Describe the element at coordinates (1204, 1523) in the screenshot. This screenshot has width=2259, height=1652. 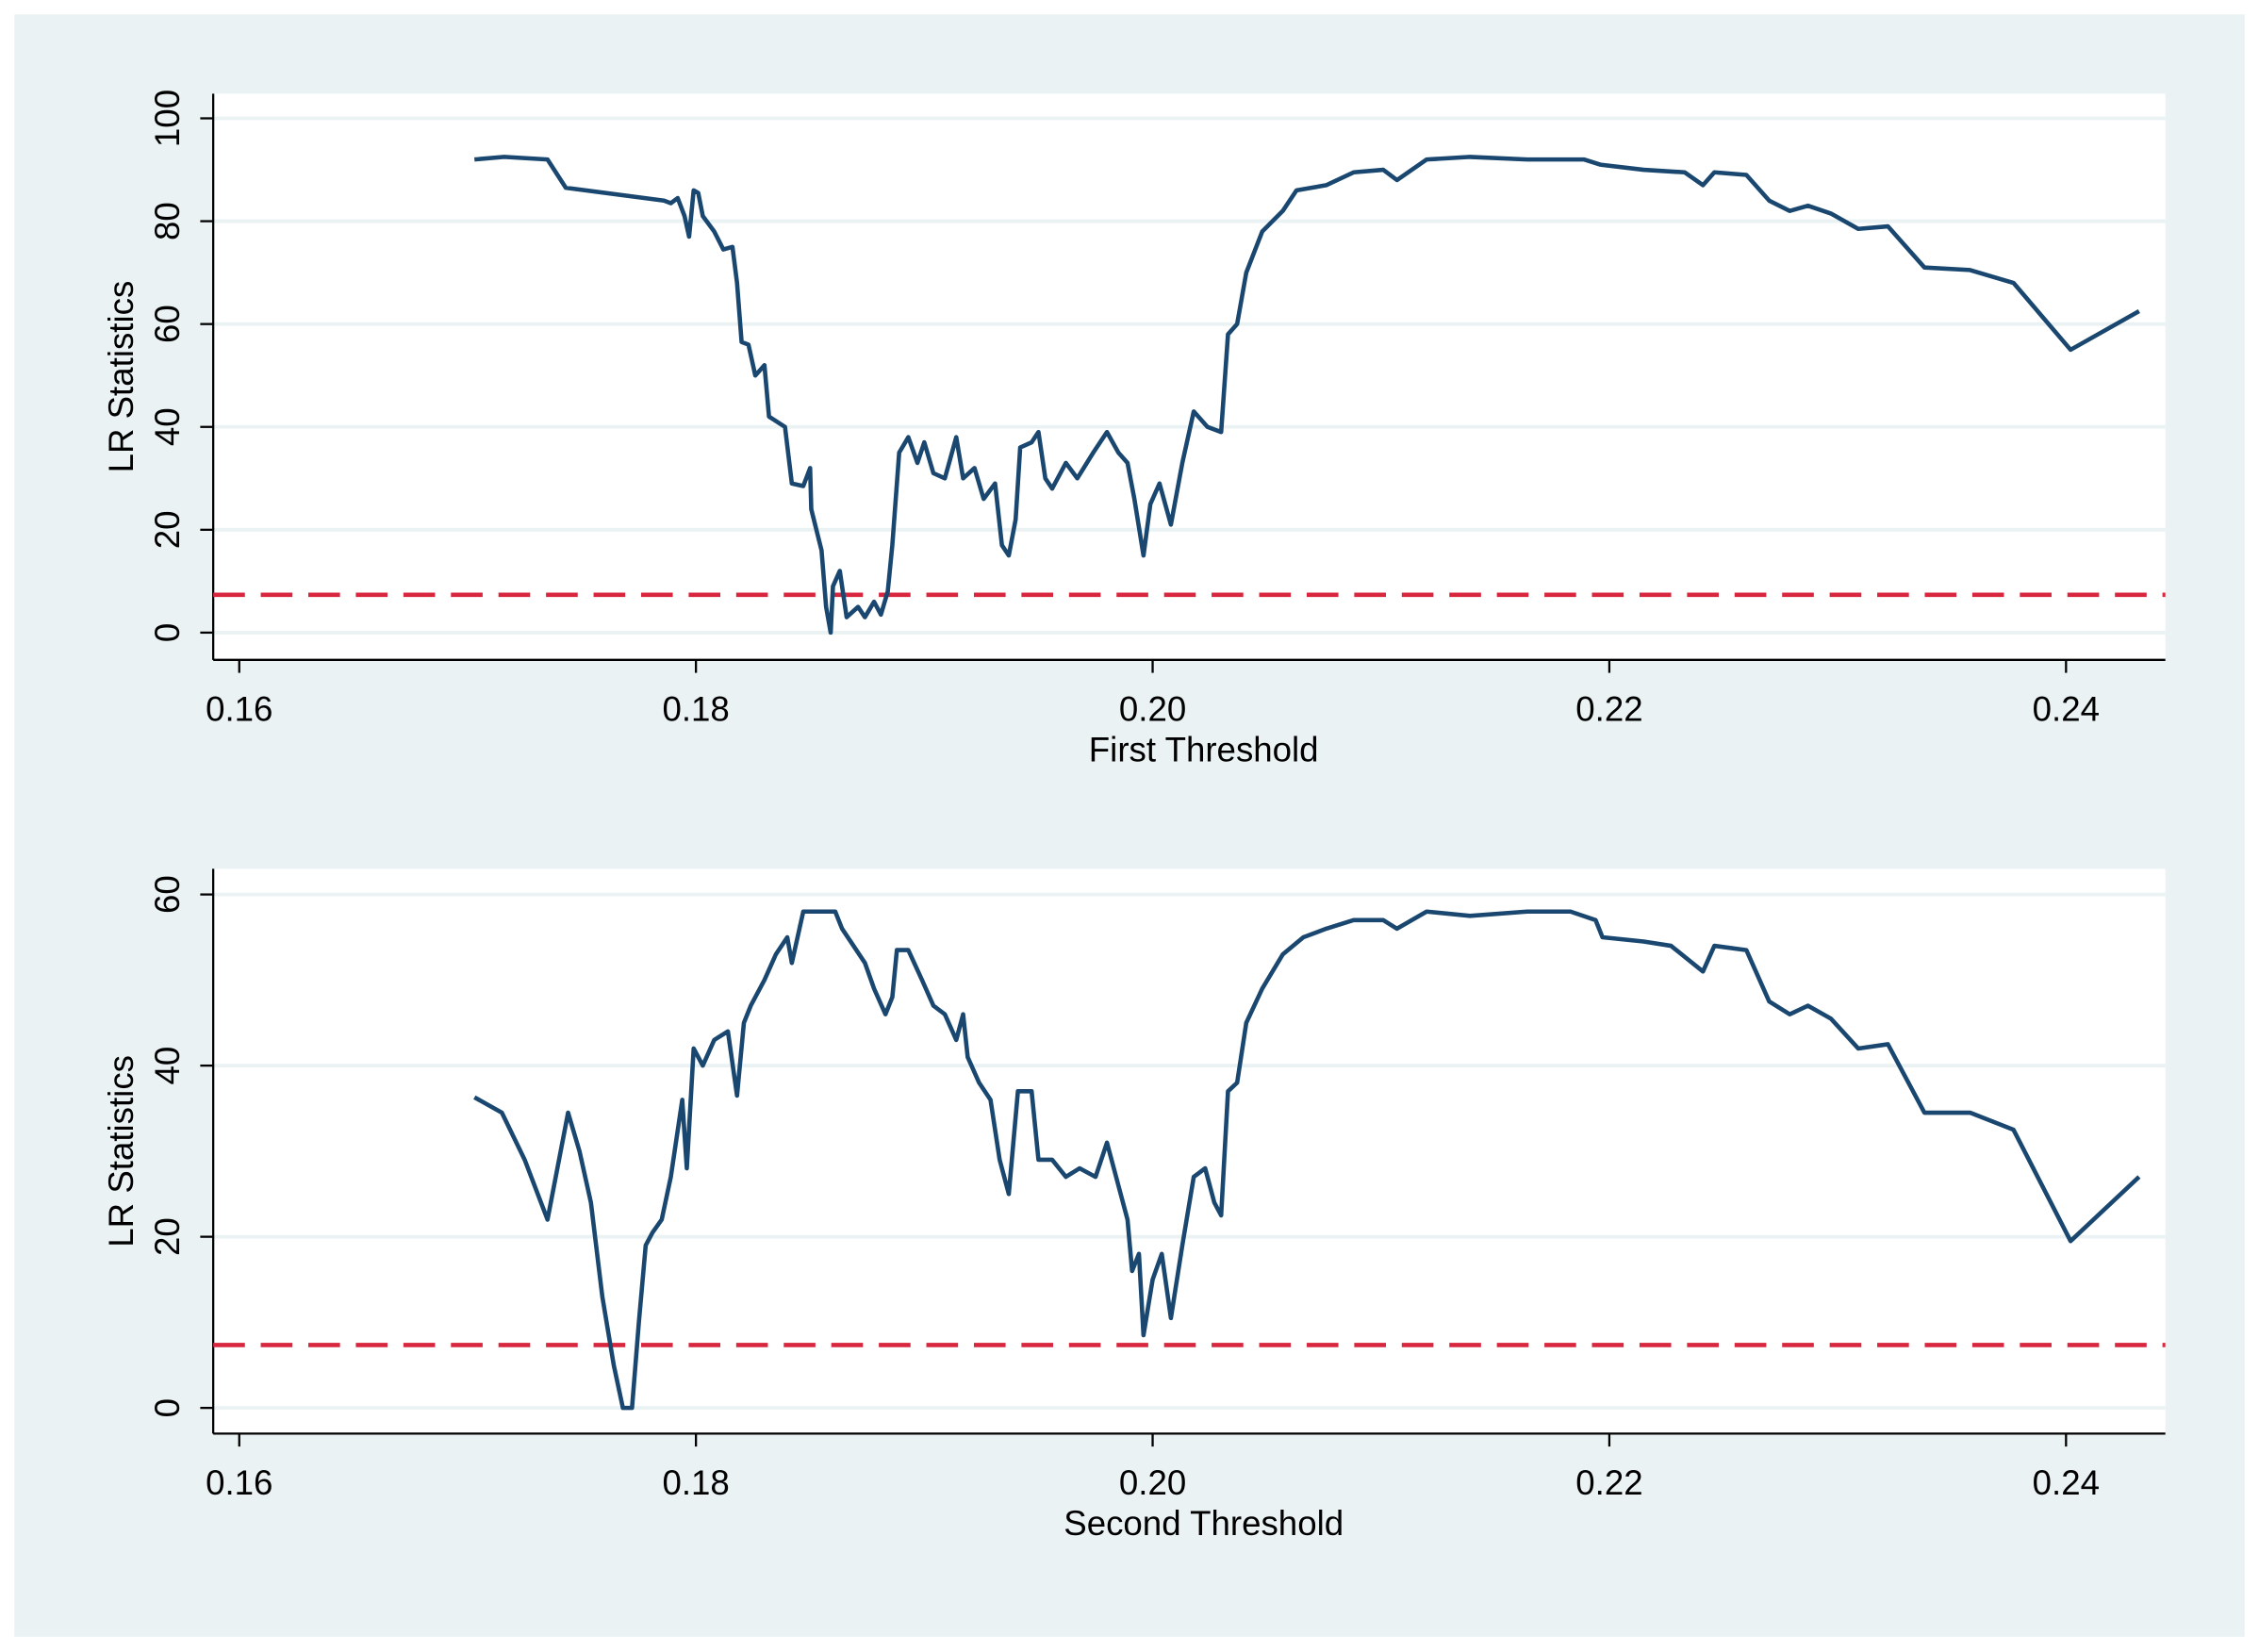
I see `x-axis-title: Second Threshold` at that location.